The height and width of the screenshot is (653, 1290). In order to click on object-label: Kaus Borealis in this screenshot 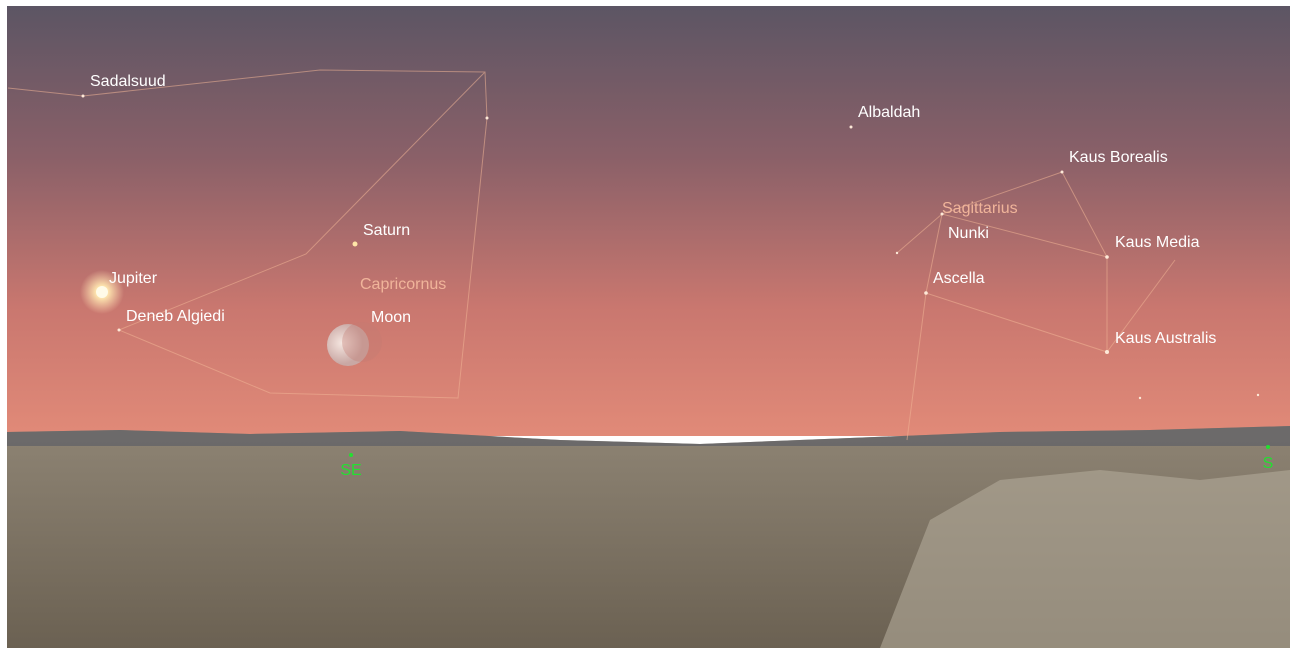, I will do `click(1118, 157)`.